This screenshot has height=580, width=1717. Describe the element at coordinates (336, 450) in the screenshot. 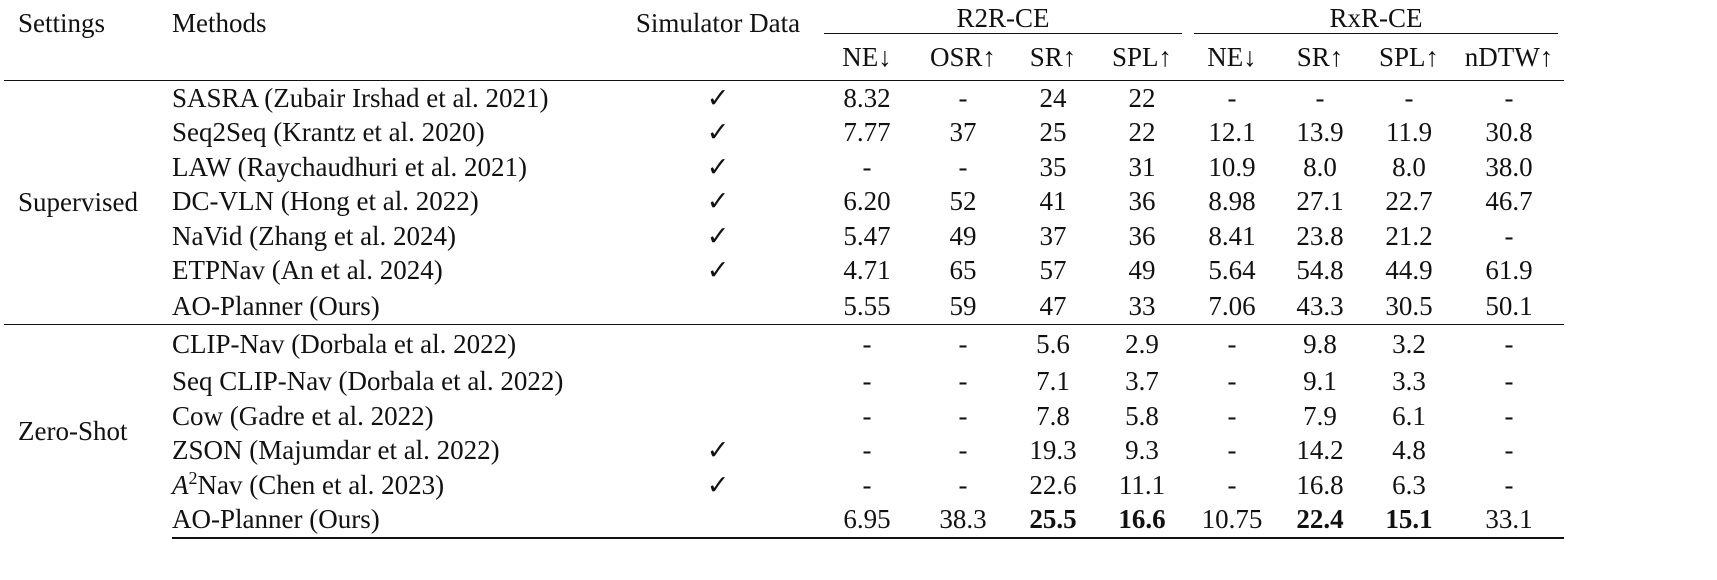

I see `method-name: ZSON (Majumdar et al. 2022)` at that location.